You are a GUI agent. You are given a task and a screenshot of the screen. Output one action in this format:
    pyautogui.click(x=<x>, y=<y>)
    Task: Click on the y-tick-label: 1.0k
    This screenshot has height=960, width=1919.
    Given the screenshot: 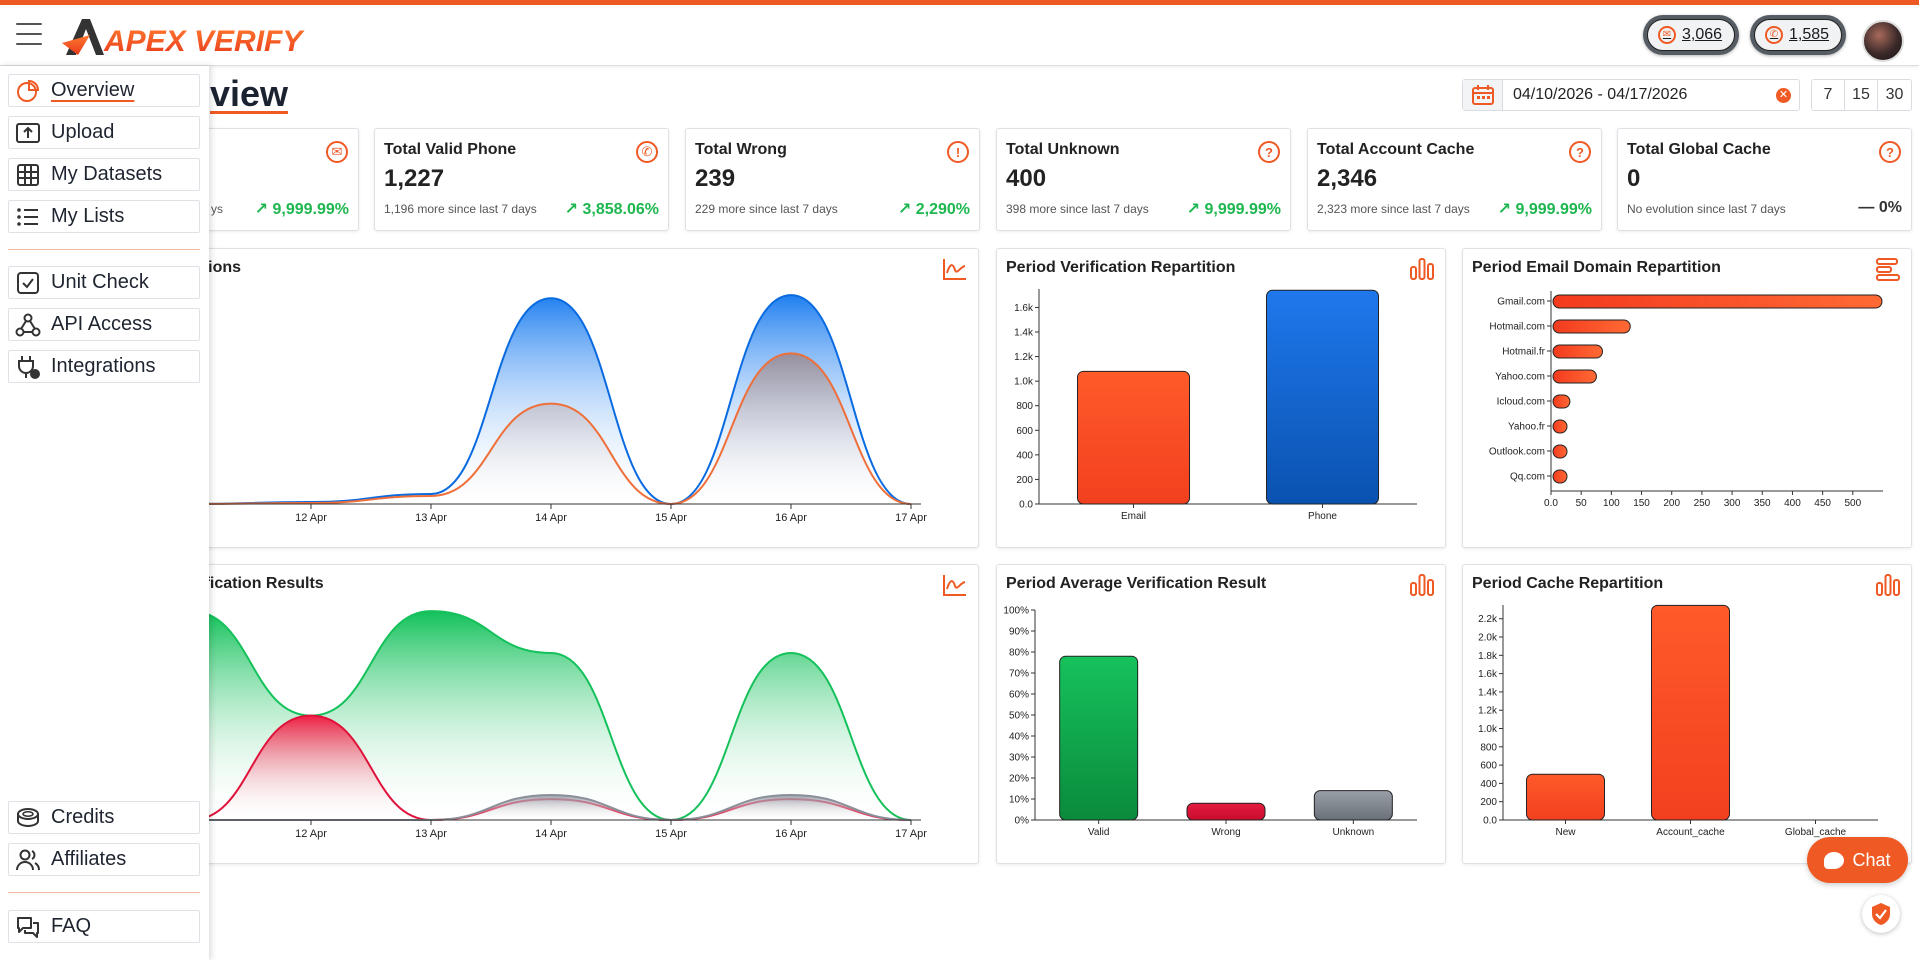 What is the action you would take?
    pyautogui.click(x=1488, y=729)
    